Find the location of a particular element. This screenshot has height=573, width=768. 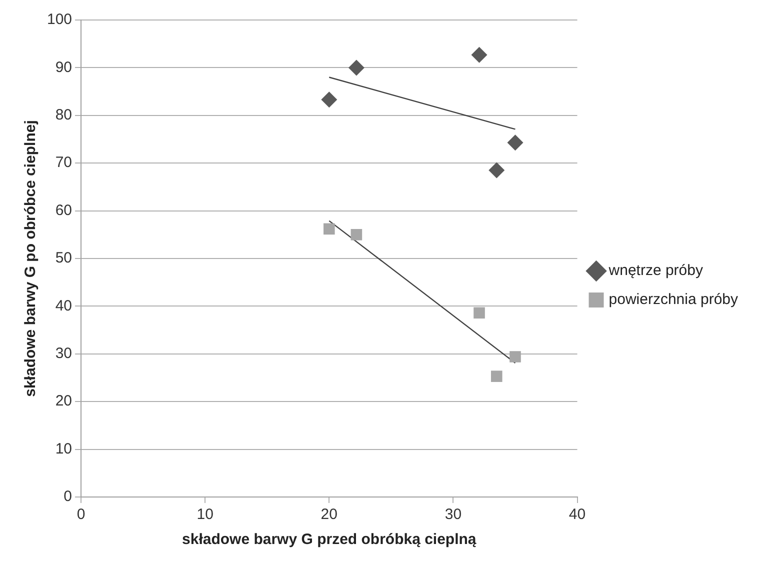

x-tick-label: 20 is located at coordinates (329, 515).